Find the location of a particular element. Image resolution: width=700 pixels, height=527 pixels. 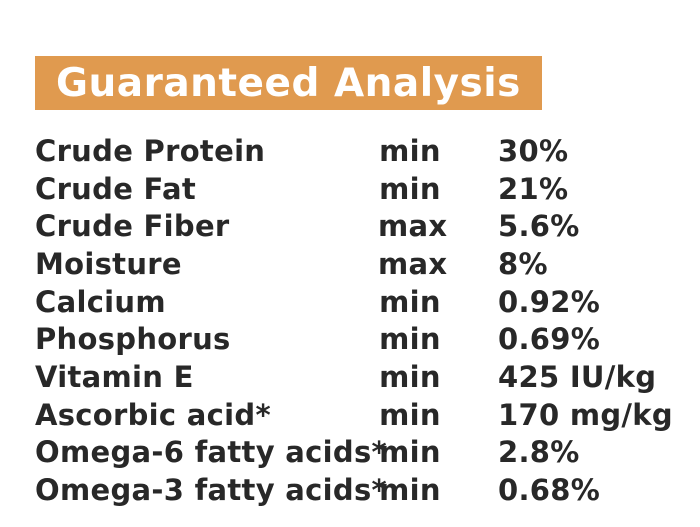

table-row: Crude Protein min 30% is located at coordinates (355, 151).